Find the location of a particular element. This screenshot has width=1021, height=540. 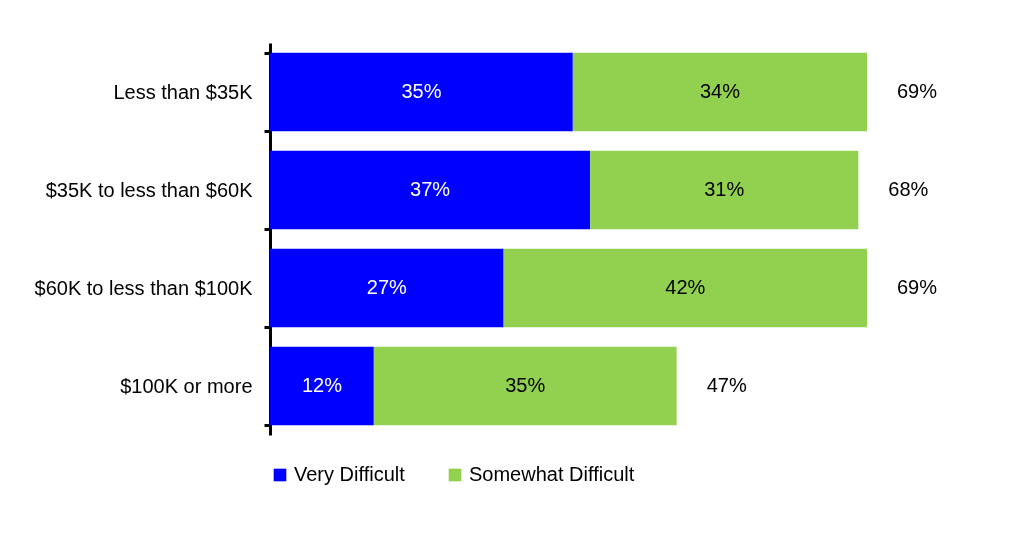

y-tick-label: $100K or more is located at coordinates (186, 385).